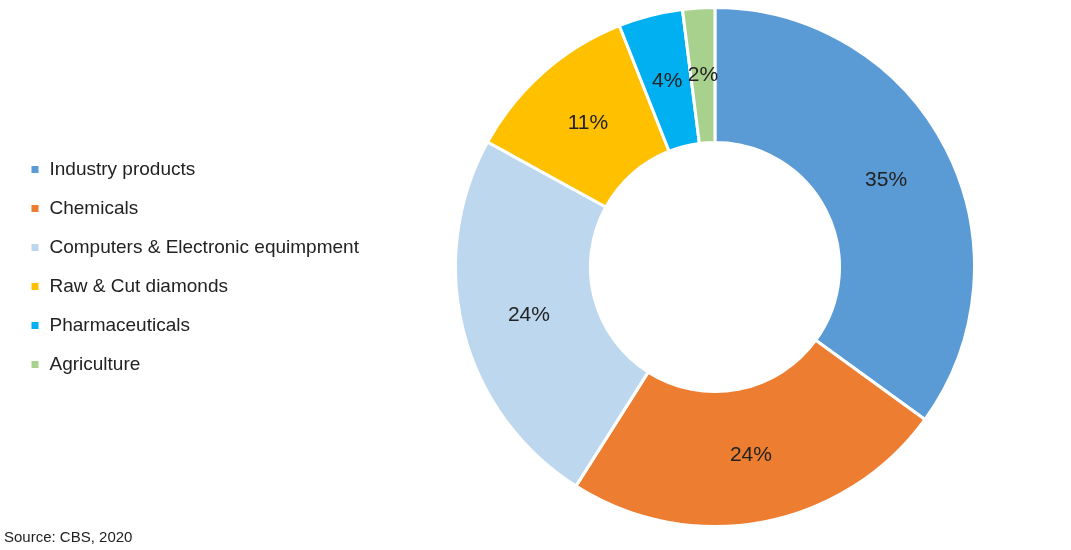 This screenshot has height=550, width=1071. Describe the element at coordinates (204, 246) in the screenshot. I see `legend-label: Computers & Electronic equimpment` at that location.